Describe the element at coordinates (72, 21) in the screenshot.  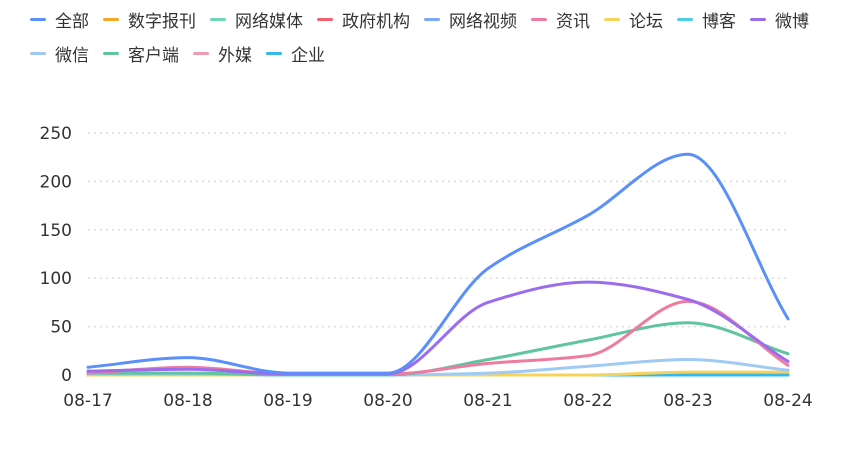
I see `legend-label: 全部` at that location.